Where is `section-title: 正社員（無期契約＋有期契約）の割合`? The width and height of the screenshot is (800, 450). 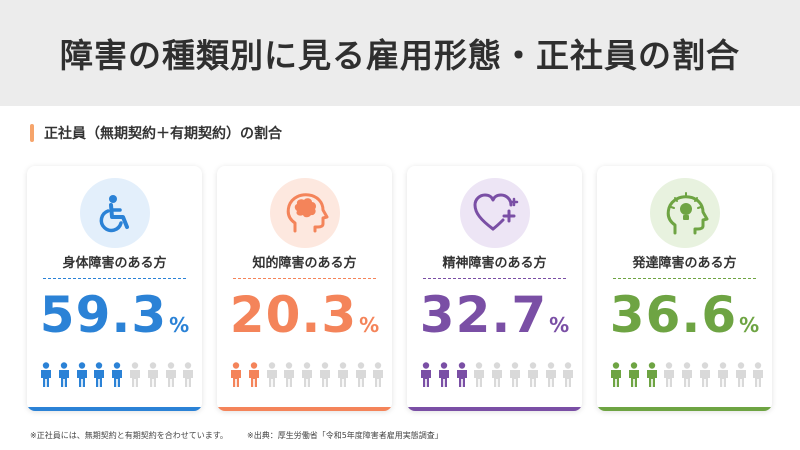
section-title: 正社員（無期契約＋有期契約）の割合 is located at coordinates (163, 134).